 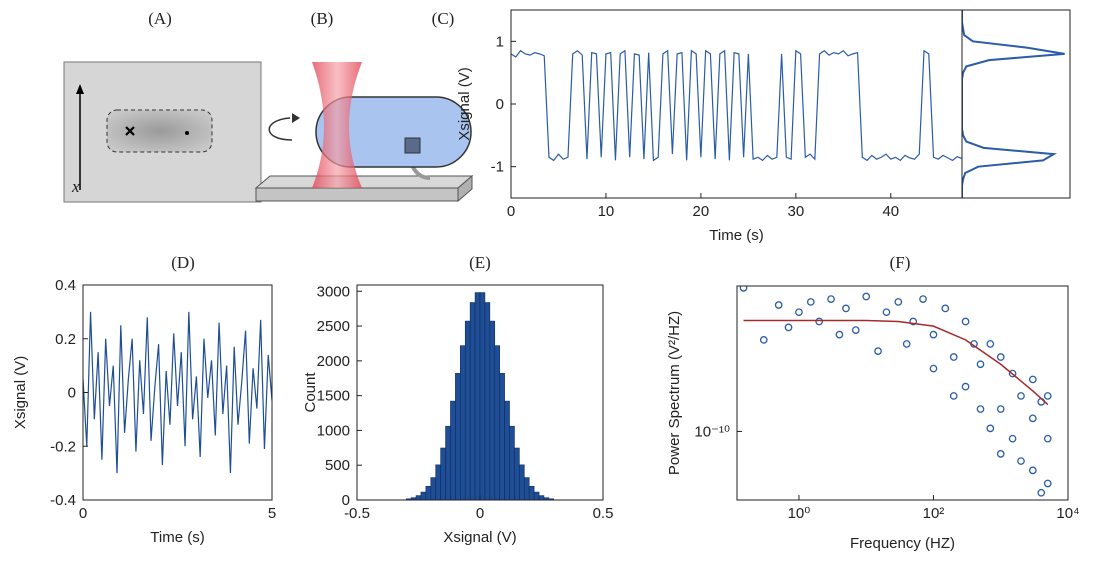 What do you see at coordinates (497, 167) in the screenshot?
I see `y-tick-label: -1` at bounding box center [497, 167].